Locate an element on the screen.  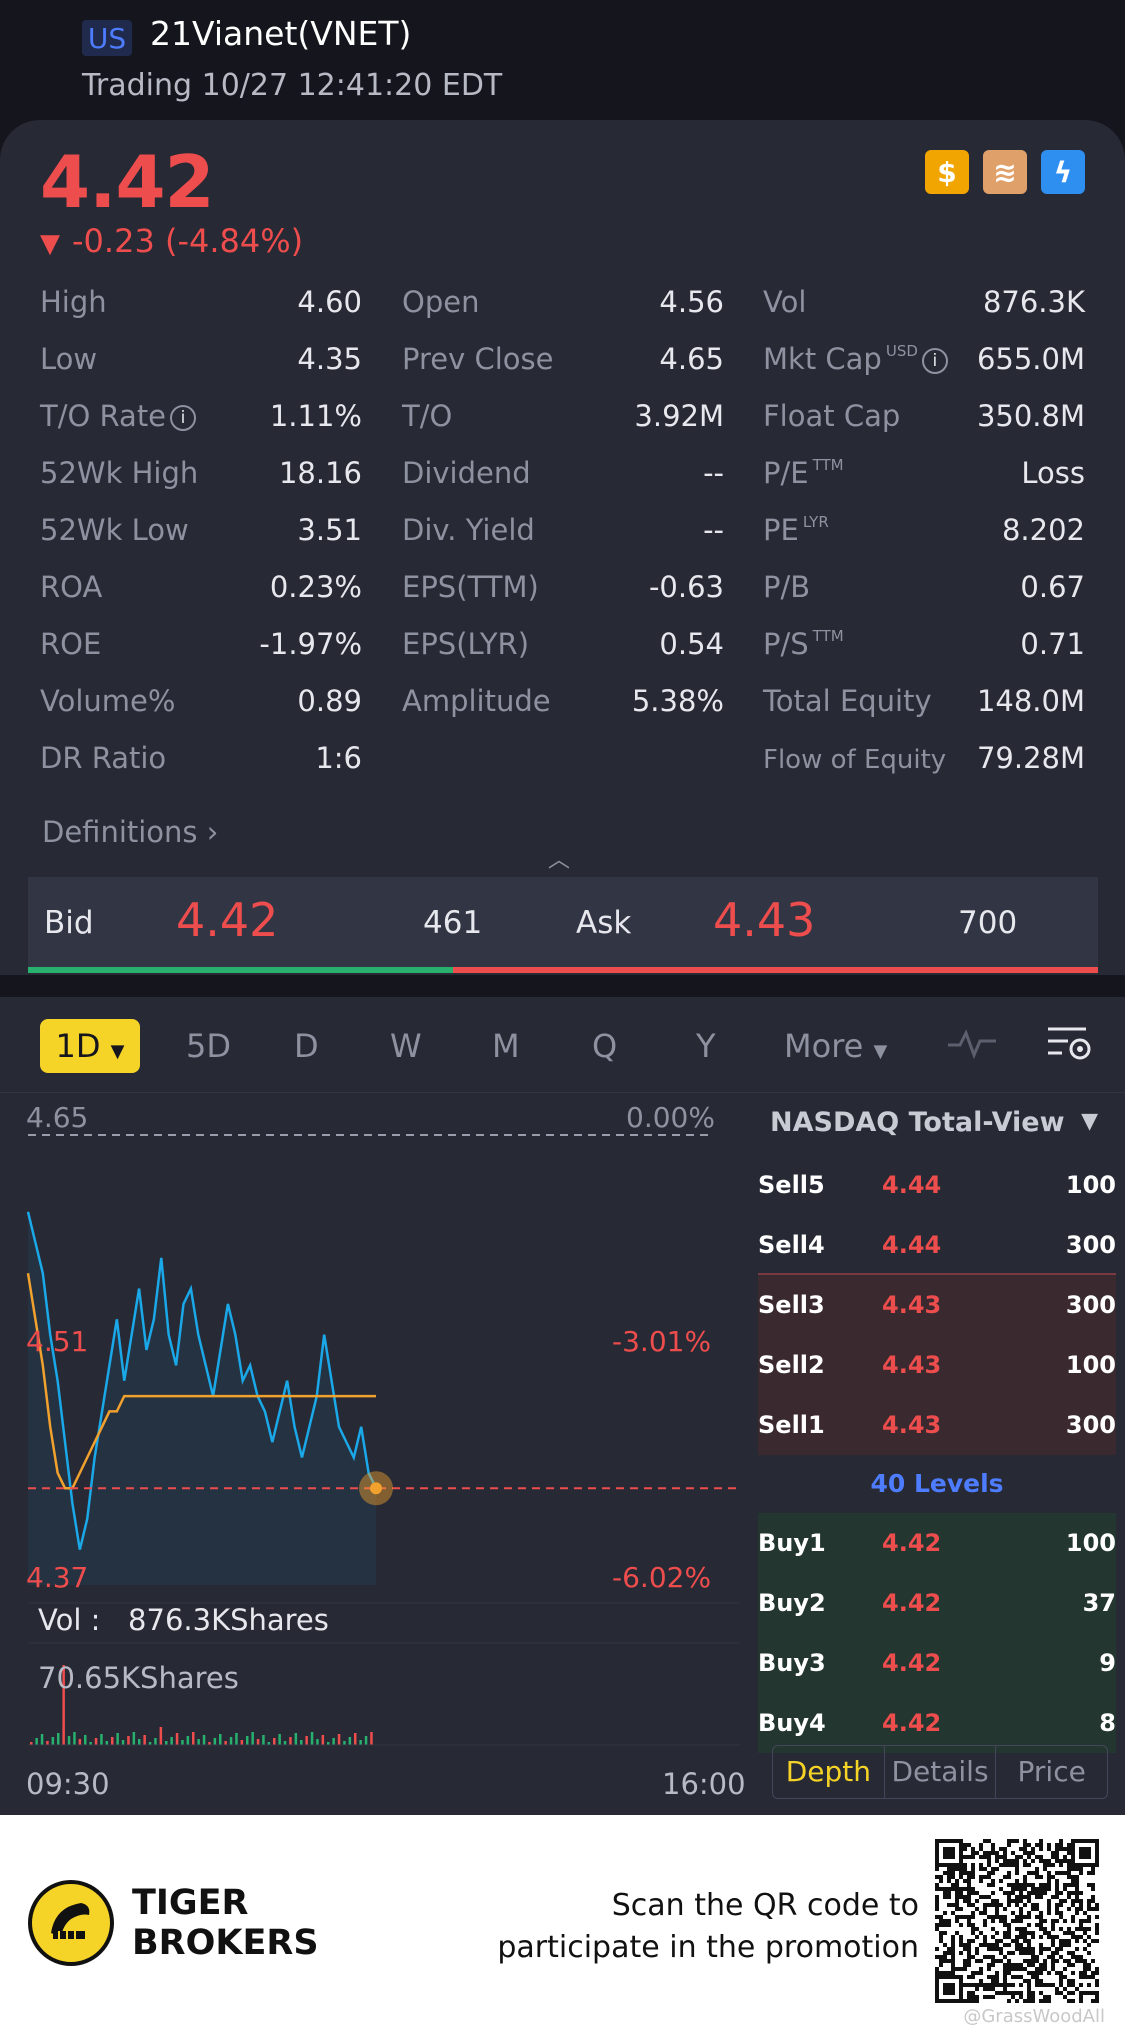
layers-icon: ≋ is located at coordinates (1005, 172).